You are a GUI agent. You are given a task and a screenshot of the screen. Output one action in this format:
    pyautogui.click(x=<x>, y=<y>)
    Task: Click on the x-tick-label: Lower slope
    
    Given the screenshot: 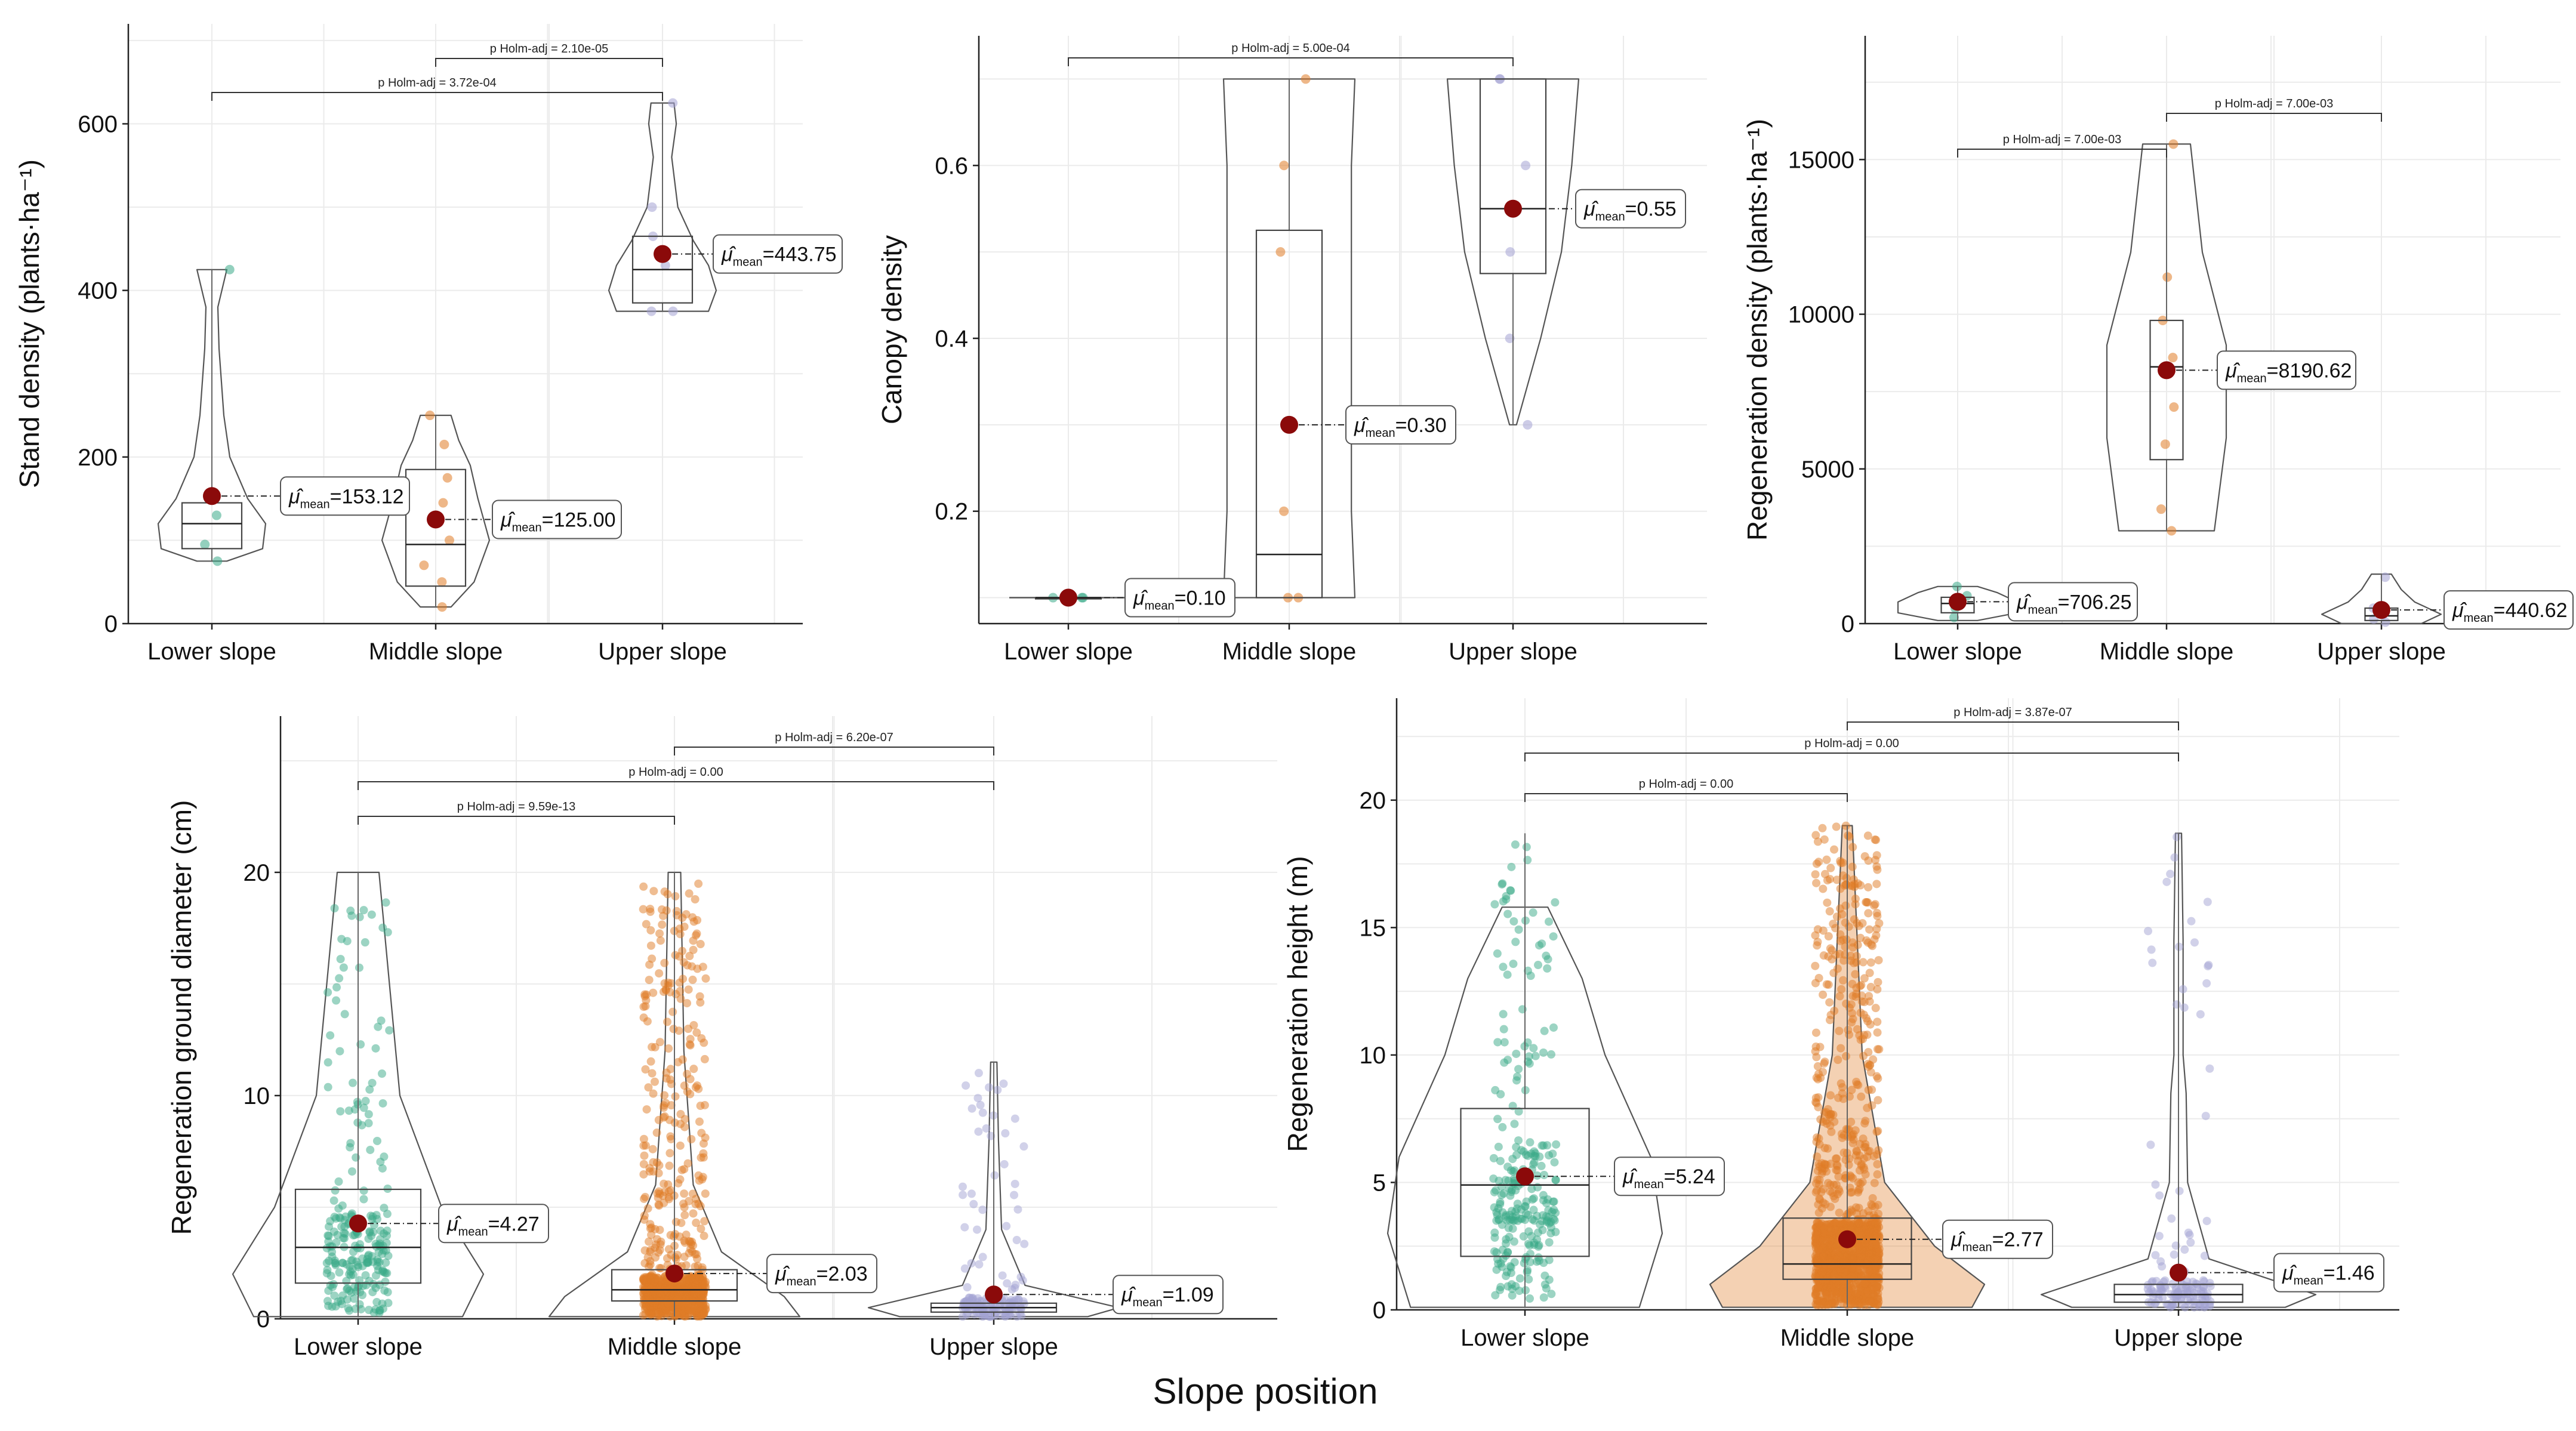 What is the action you would take?
    pyautogui.click(x=211, y=652)
    